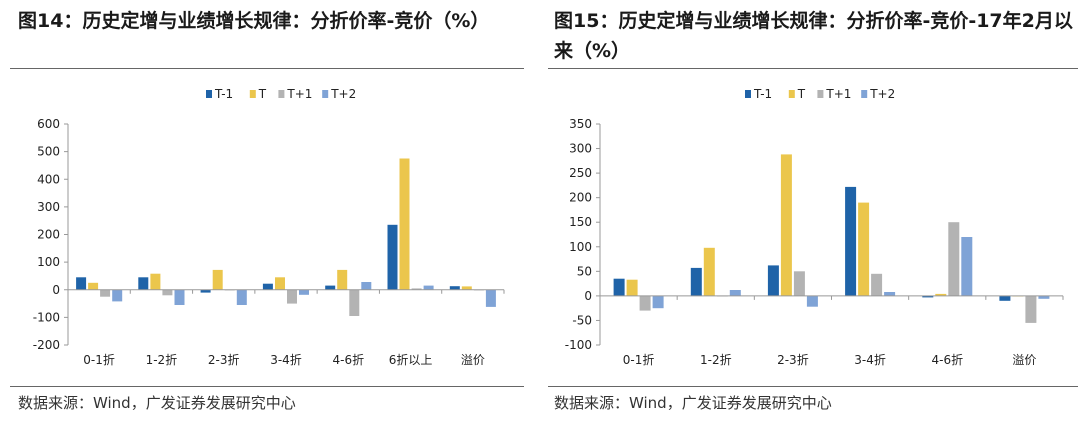  Describe the element at coordinates (580, 222) in the screenshot. I see `y-tick-label: 150` at that location.